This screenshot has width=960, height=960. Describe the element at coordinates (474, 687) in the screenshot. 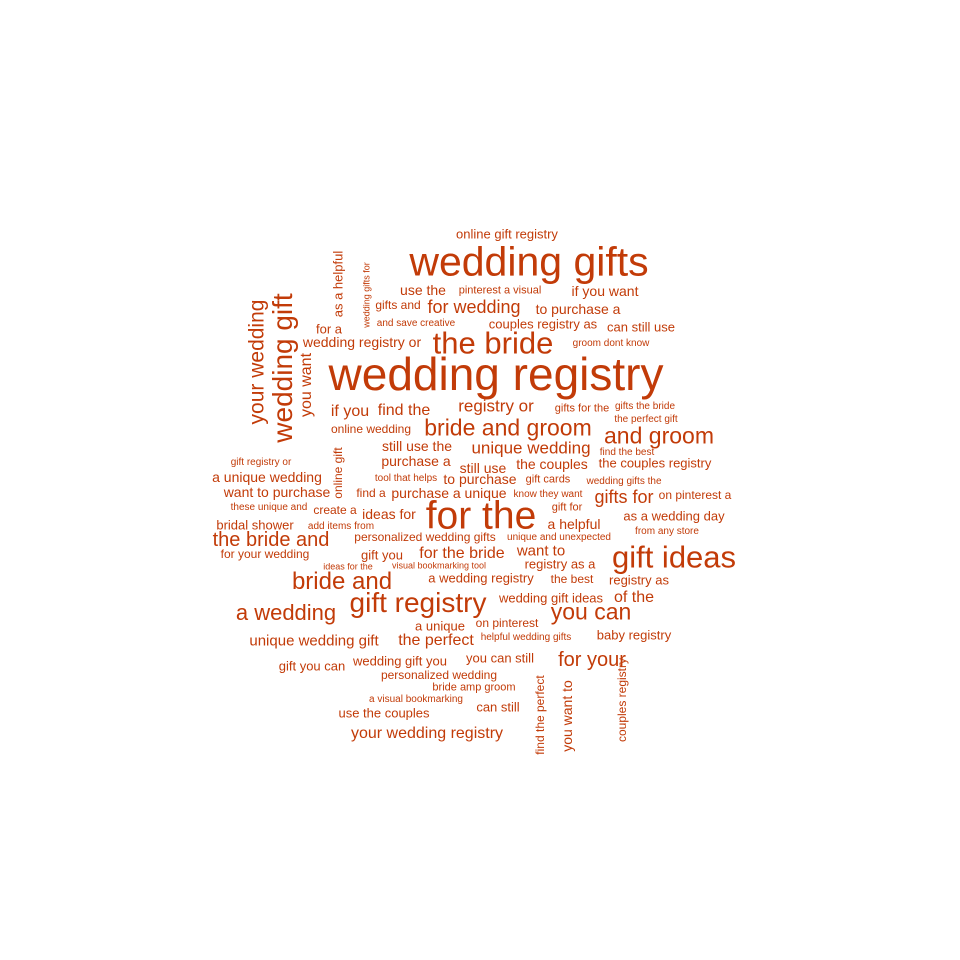

I see `word-bride-amp-groom: bride amp groom` at that location.